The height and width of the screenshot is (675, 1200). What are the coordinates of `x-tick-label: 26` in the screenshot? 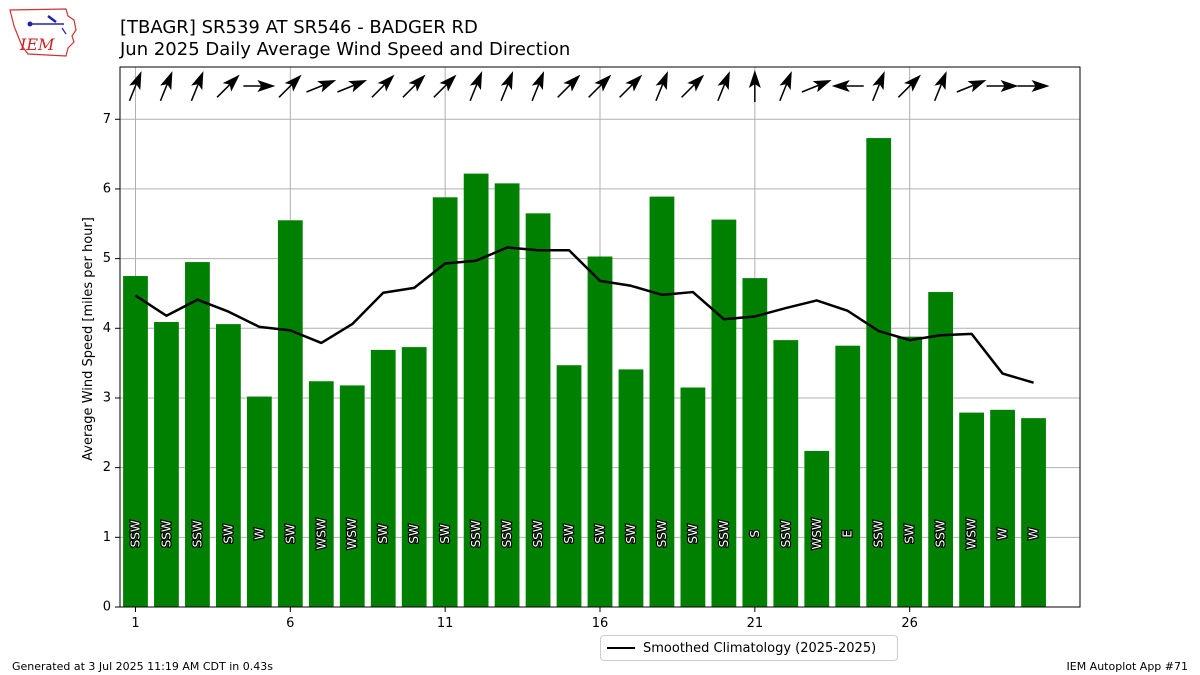 It's located at (909, 623).